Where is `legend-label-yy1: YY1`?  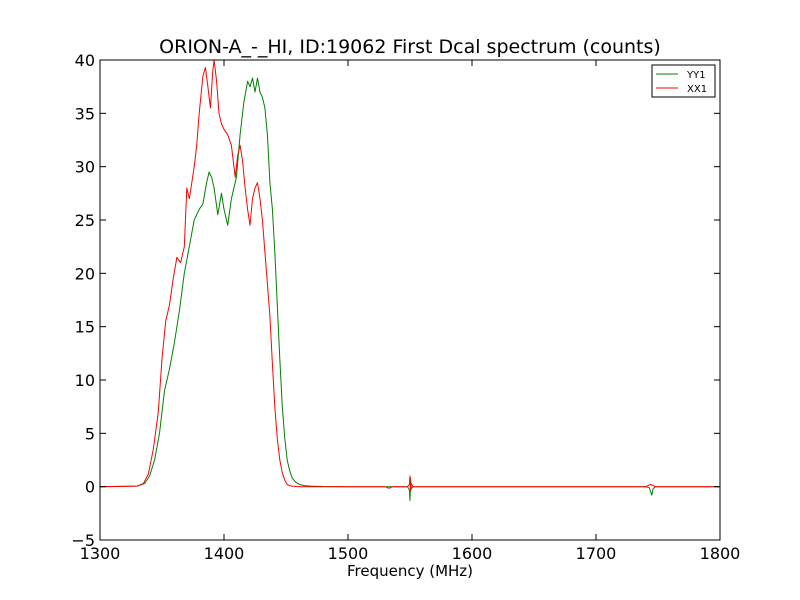 legend-label-yy1: YY1 is located at coordinates (696, 75).